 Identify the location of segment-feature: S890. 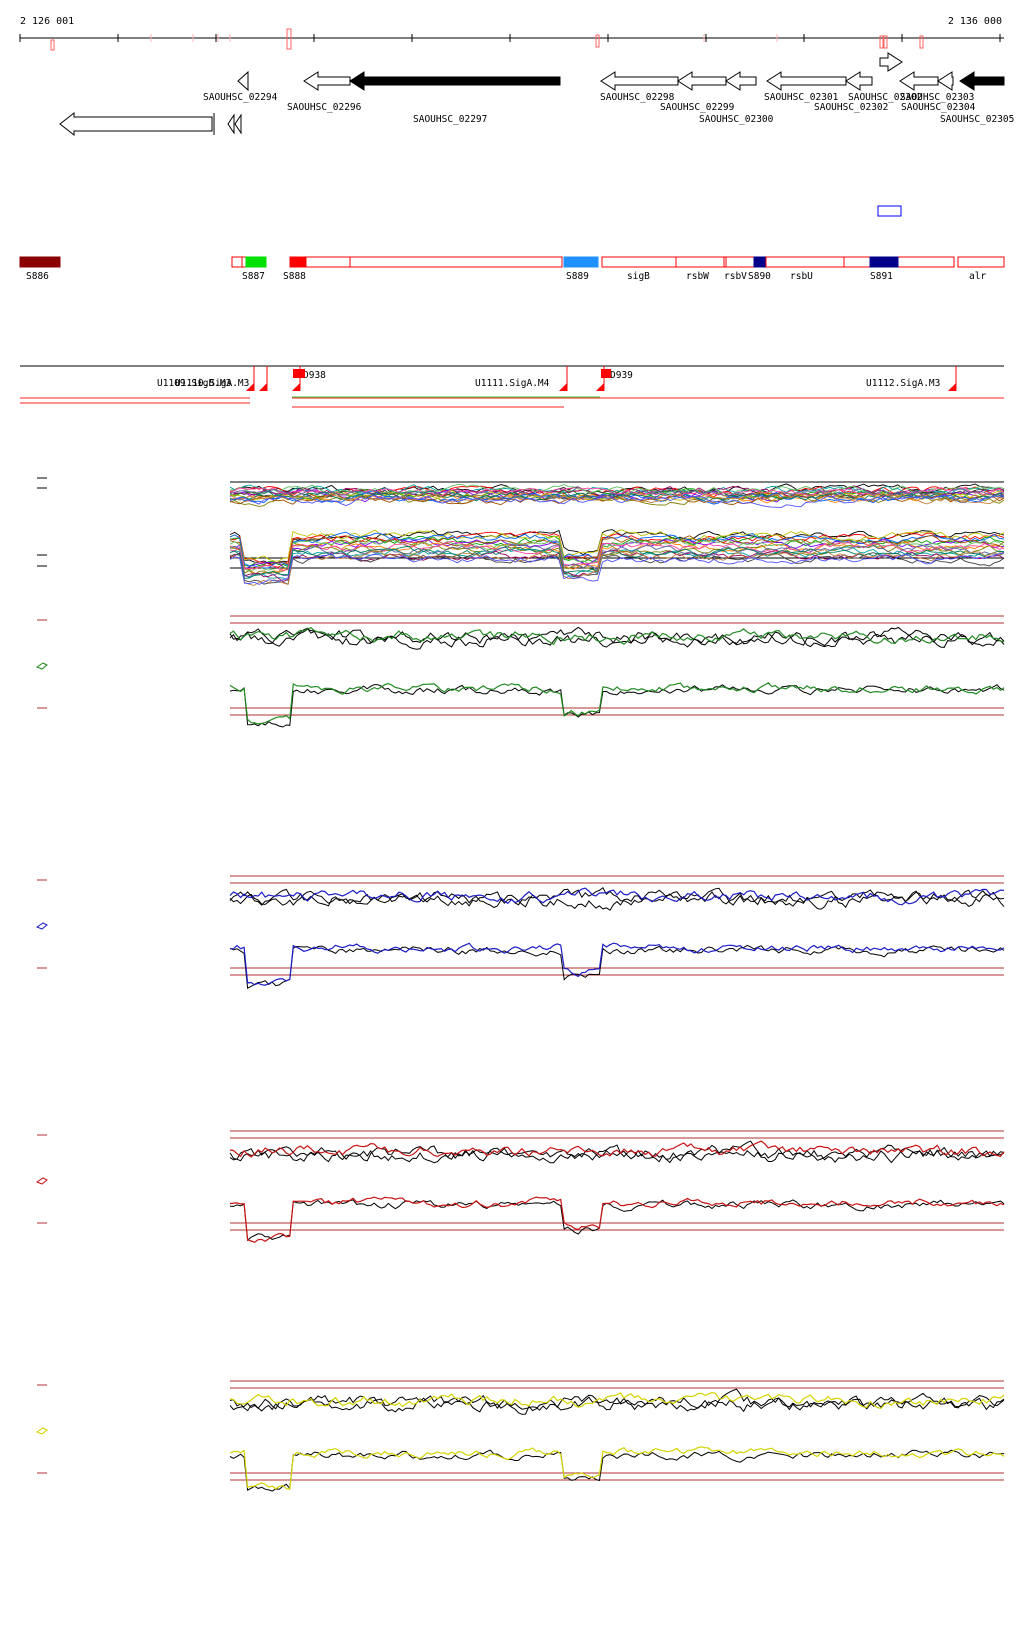
(759, 269).